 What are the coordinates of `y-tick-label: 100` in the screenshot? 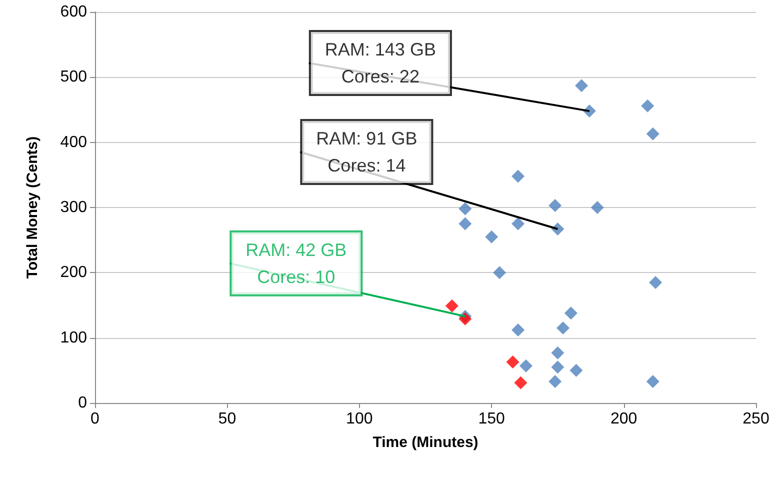 It's located at (74, 337).